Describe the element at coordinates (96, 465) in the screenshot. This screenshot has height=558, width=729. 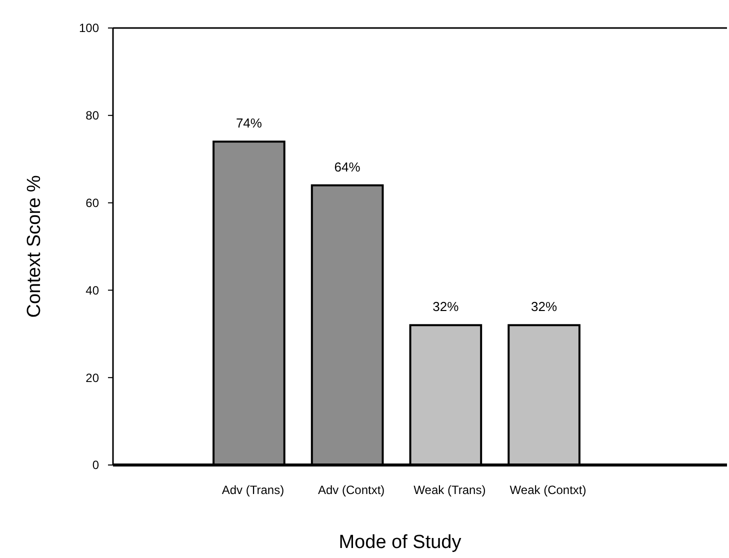
I see `y-tick-label: 0` at that location.